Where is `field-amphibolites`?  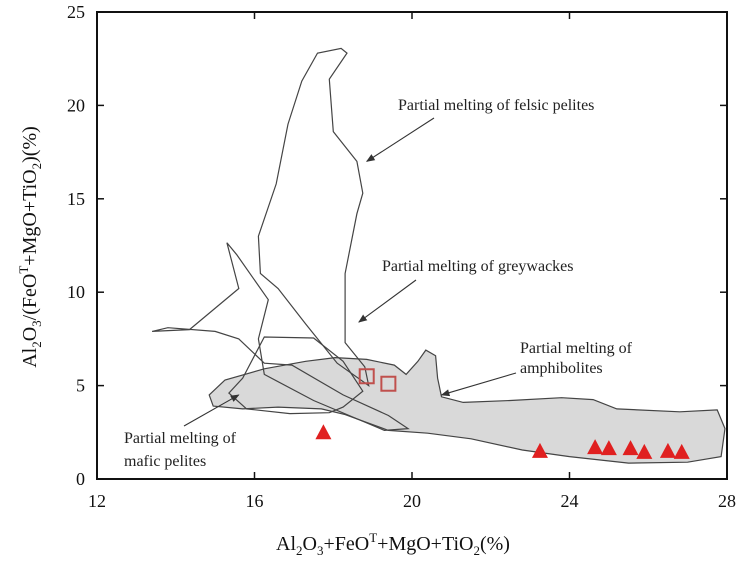 field-amphibolites is located at coordinates (467, 406).